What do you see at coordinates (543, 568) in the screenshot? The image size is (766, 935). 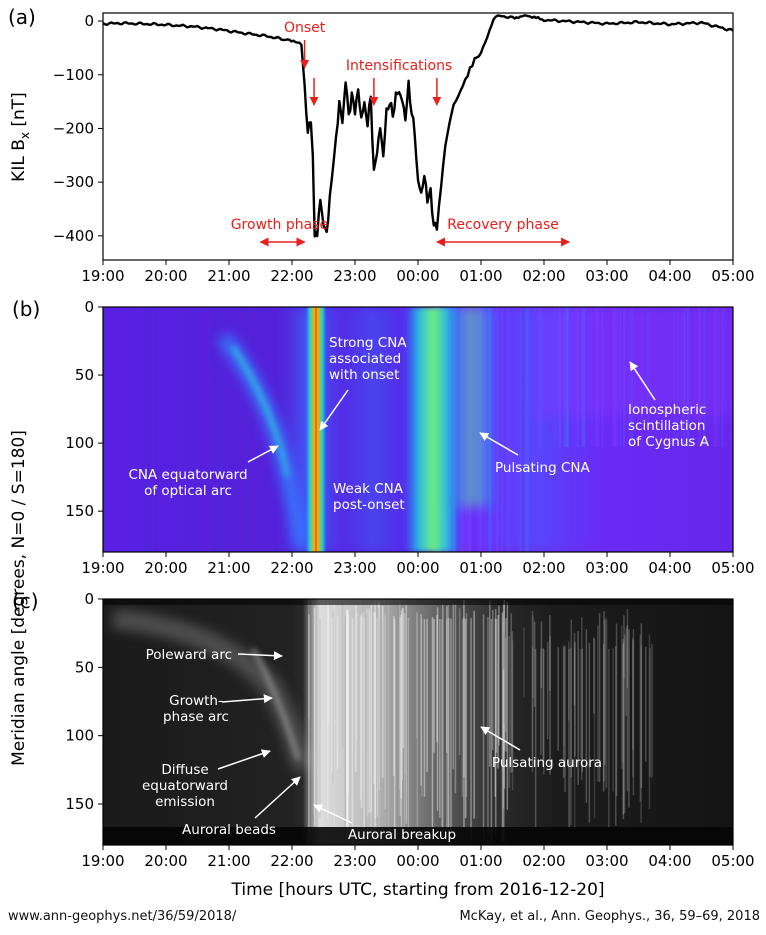 I see `panel-b-x-tick-label: 02:00` at bounding box center [543, 568].